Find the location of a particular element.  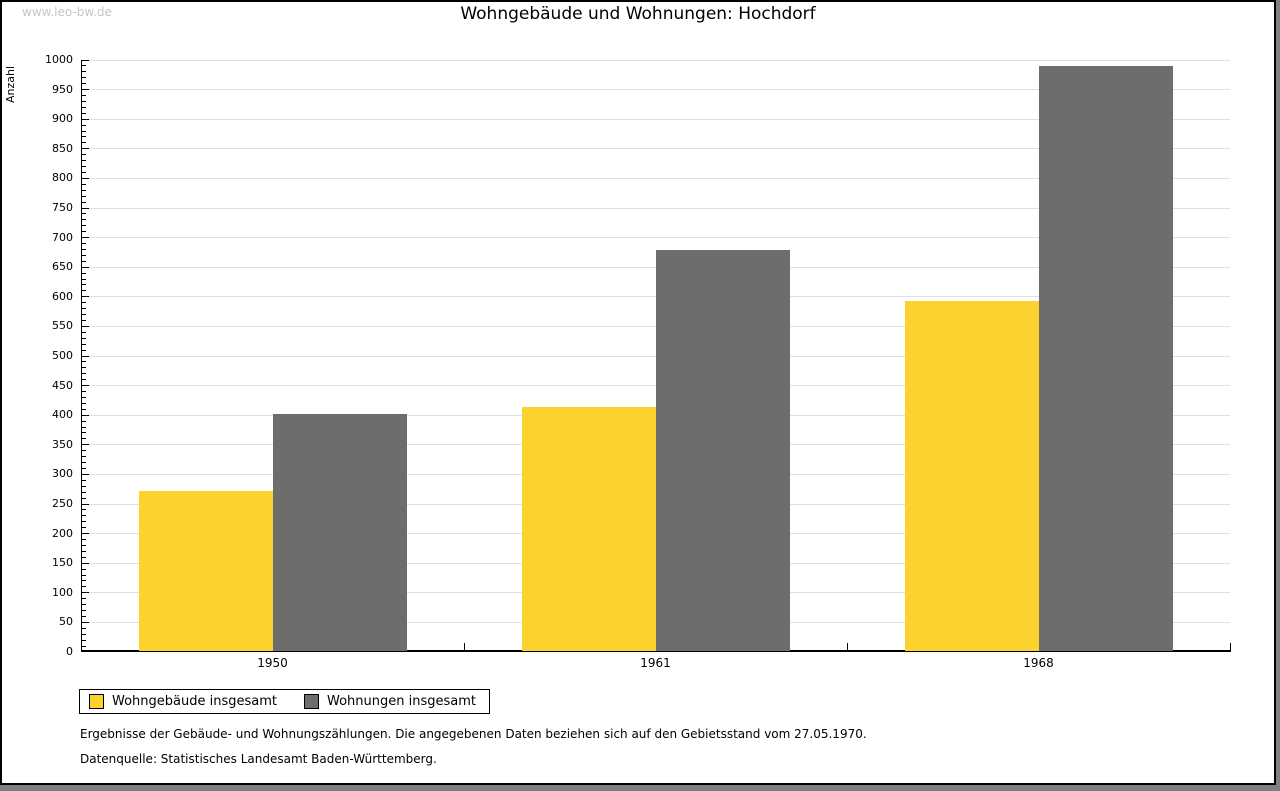

legend-swatch-wohnungen is located at coordinates (311, 701).